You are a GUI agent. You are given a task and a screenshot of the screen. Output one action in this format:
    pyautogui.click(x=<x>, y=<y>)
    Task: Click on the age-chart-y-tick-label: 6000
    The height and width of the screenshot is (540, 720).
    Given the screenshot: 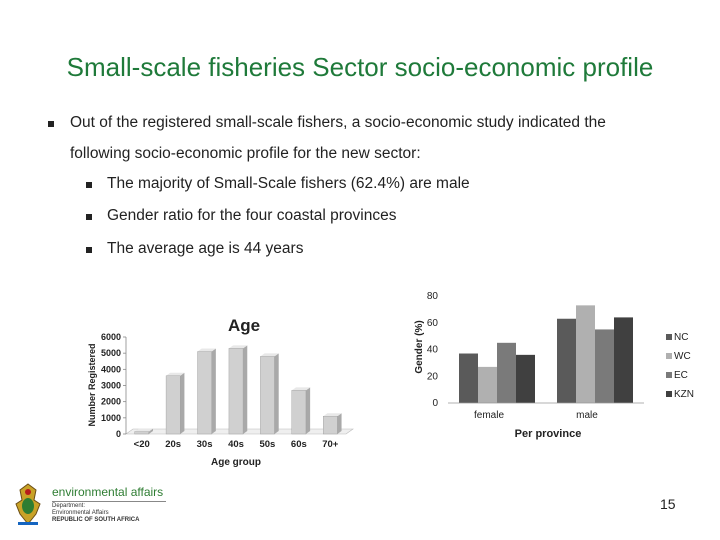 What is the action you would take?
    pyautogui.click(x=111, y=337)
    